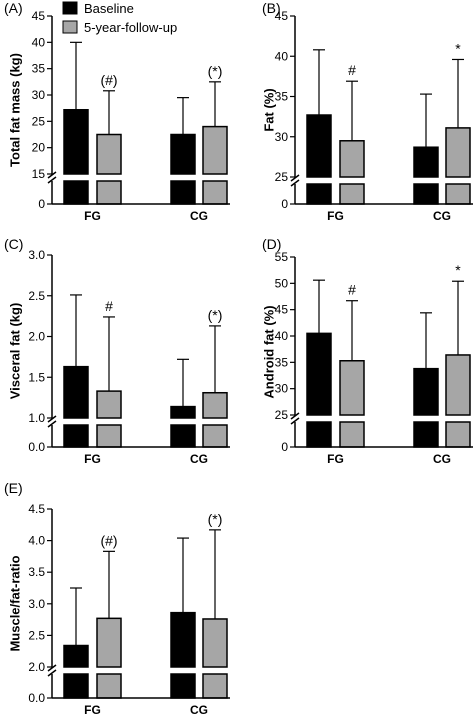  I want to click on panel-d-axis-break-top, so click(295, 416).